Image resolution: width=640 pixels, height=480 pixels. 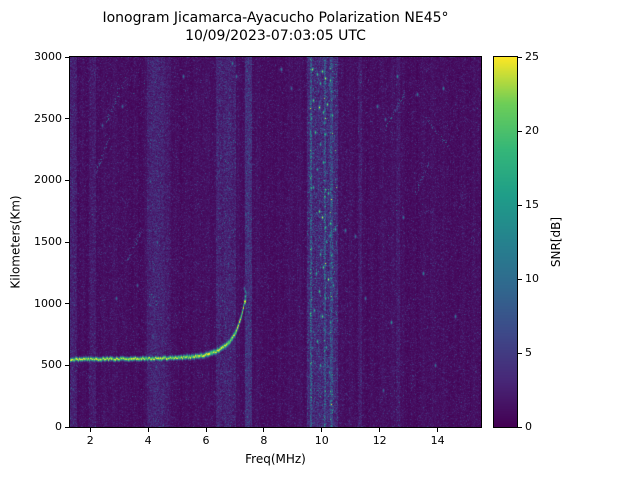 What do you see at coordinates (48, 56) in the screenshot?
I see `y-tick-label: 3000` at bounding box center [48, 56].